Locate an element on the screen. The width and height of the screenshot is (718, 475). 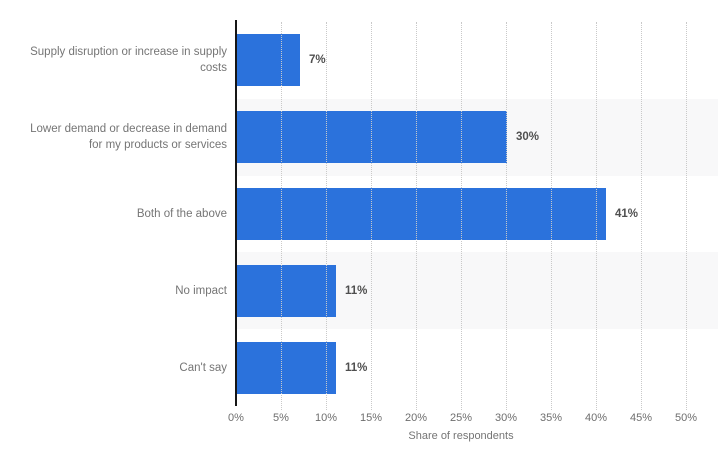
plot-row-band: 30% is located at coordinates (477, 137).